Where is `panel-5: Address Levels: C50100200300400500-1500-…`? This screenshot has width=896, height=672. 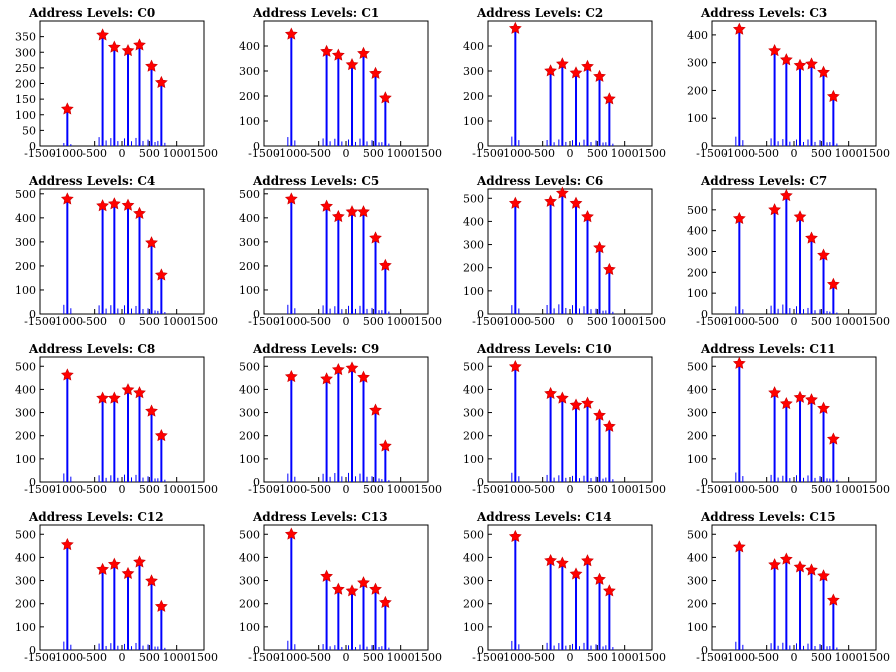 panel-5: Address Levels: C50100200300400500-1500-… is located at coordinates (340, 251).